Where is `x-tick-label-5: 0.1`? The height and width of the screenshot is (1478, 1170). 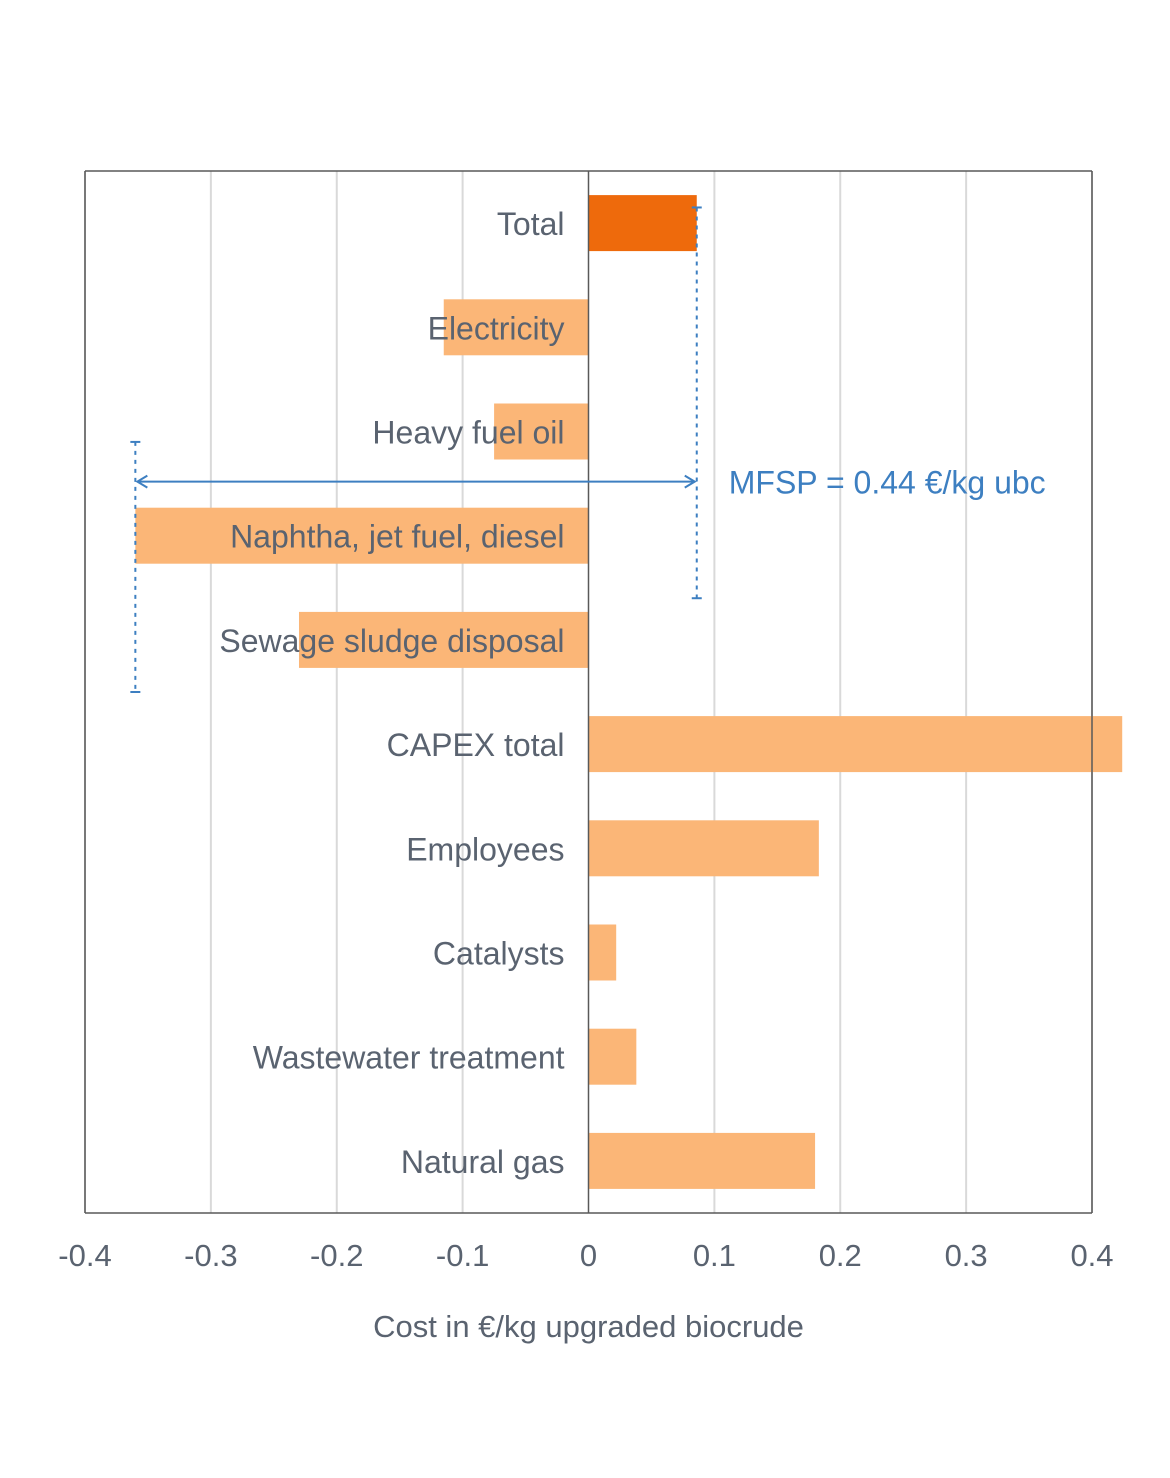
x-tick-label-5: 0.1 is located at coordinates (714, 1255).